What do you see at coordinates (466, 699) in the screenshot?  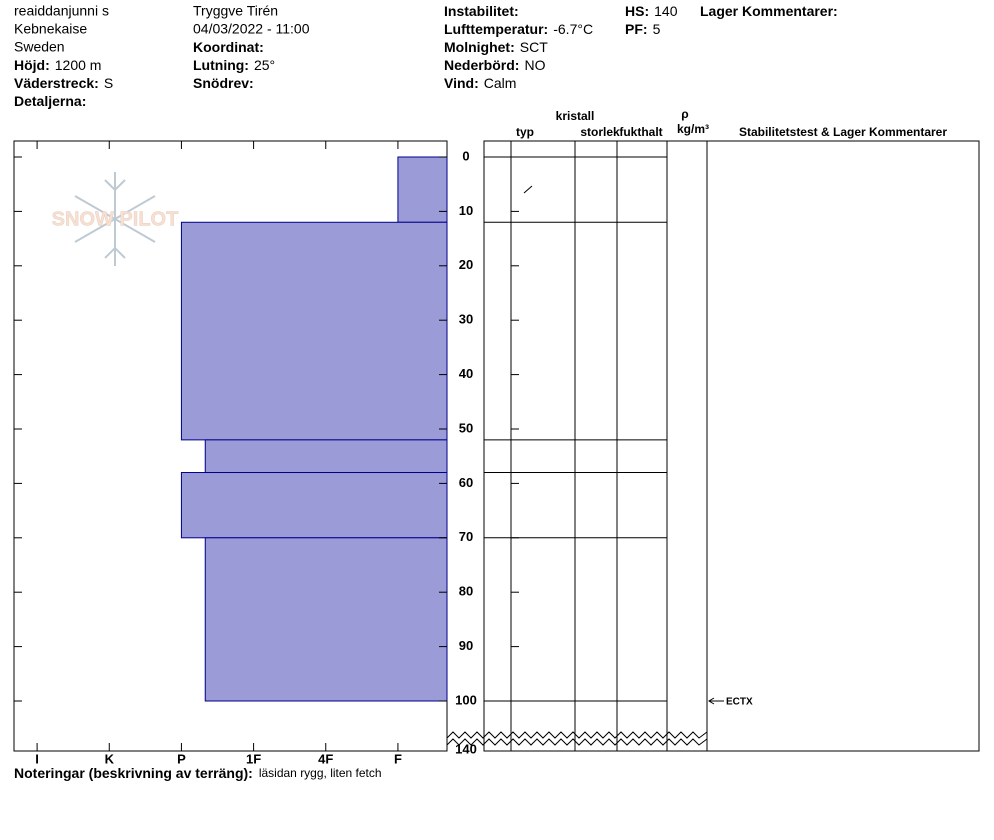 I see `depth-tick-label: 100` at bounding box center [466, 699].